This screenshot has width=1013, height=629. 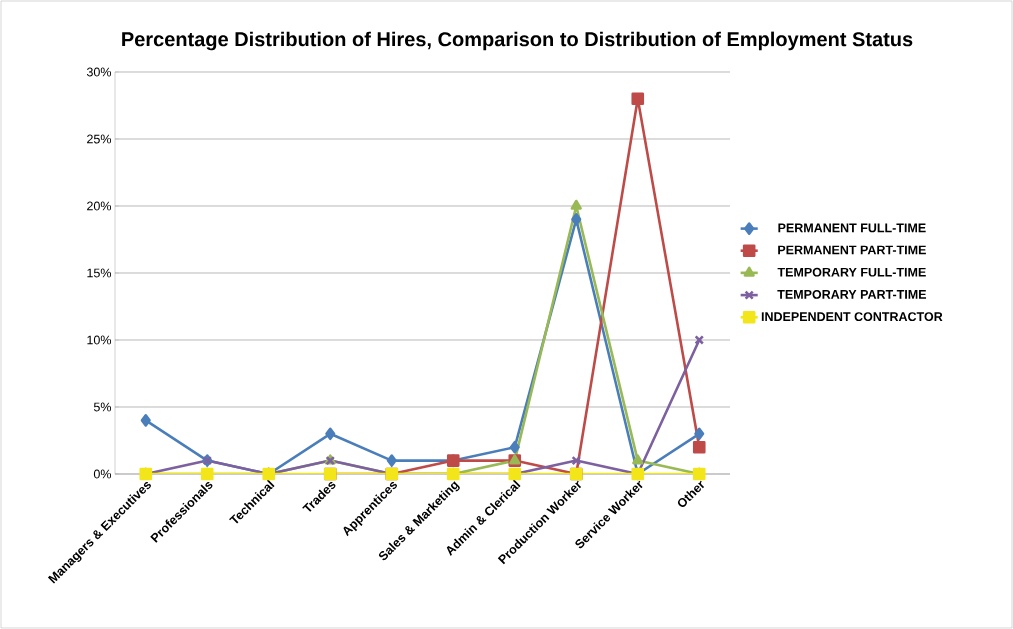 What do you see at coordinates (99, 273) in the screenshot?
I see `y-tick-label: 15%` at bounding box center [99, 273].